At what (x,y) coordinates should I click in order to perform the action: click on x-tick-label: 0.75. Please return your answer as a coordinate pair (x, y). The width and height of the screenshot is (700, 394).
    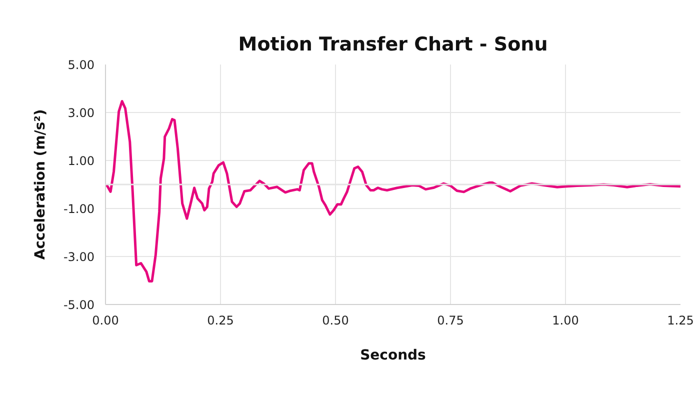
    Looking at the image, I should click on (450, 321).